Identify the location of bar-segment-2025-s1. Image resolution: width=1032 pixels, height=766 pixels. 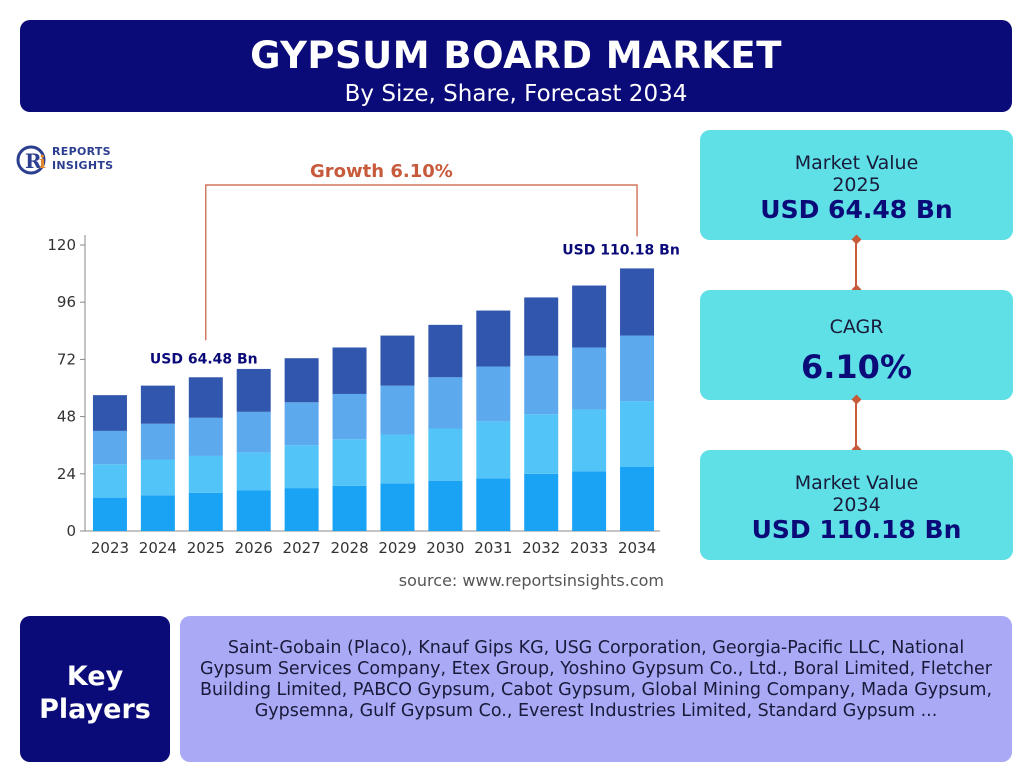
(205, 511).